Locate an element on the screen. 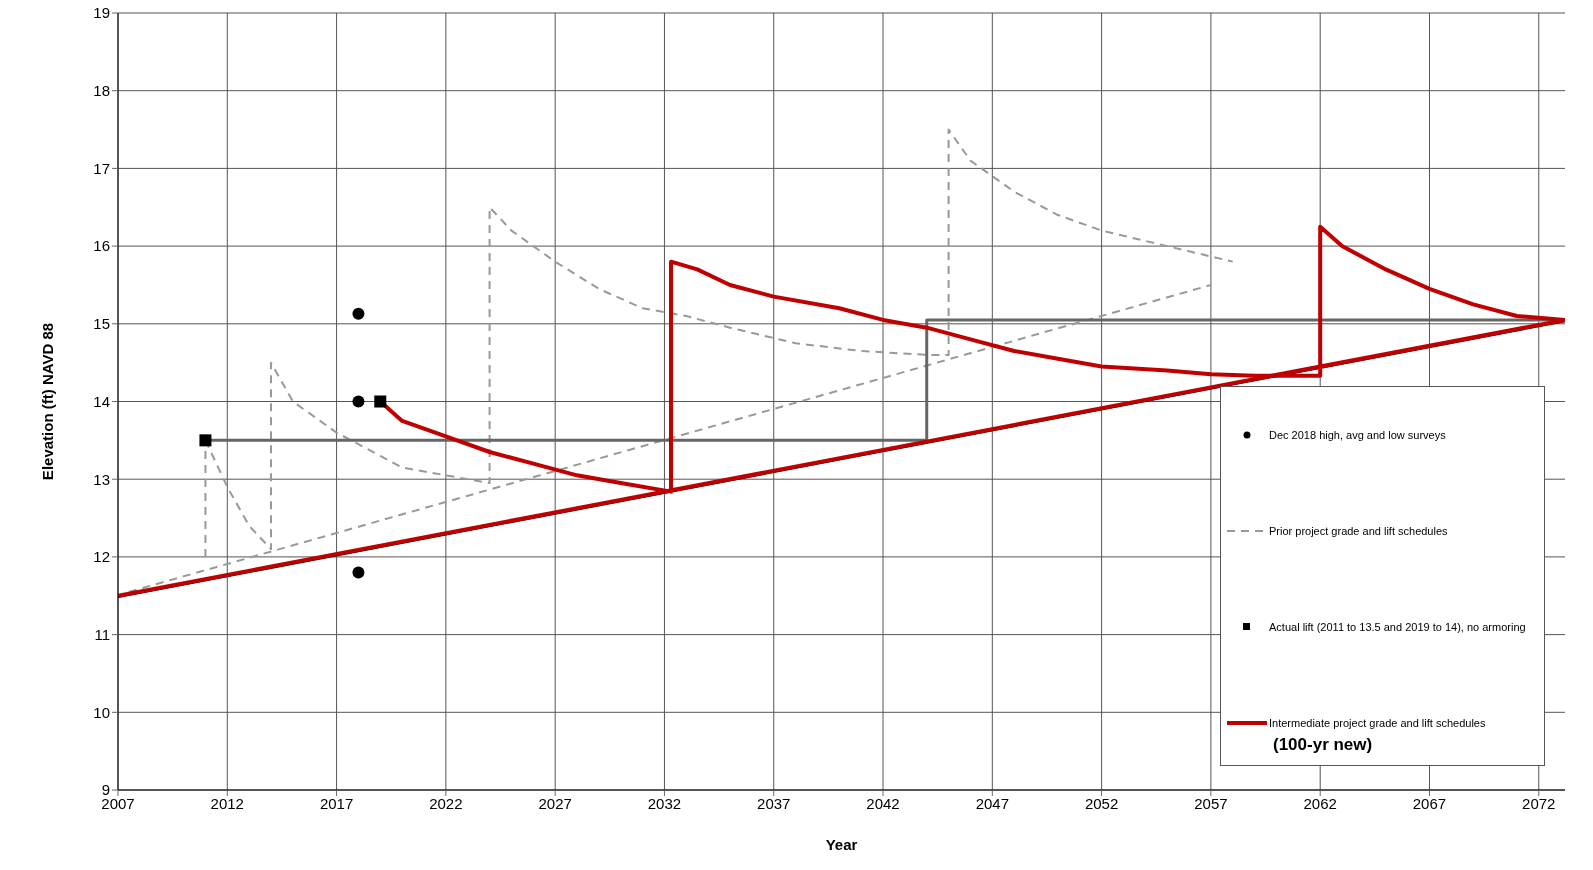 The image size is (1593, 870). x-tick-label: 2072 is located at coordinates (1539, 803).